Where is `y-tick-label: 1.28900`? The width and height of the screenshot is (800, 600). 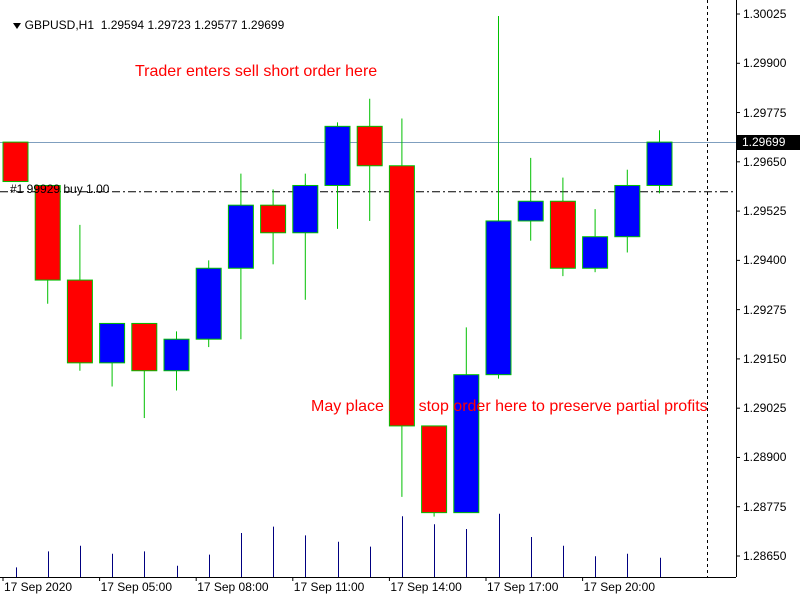 y-tick-label: 1.28900 is located at coordinates (765, 457).